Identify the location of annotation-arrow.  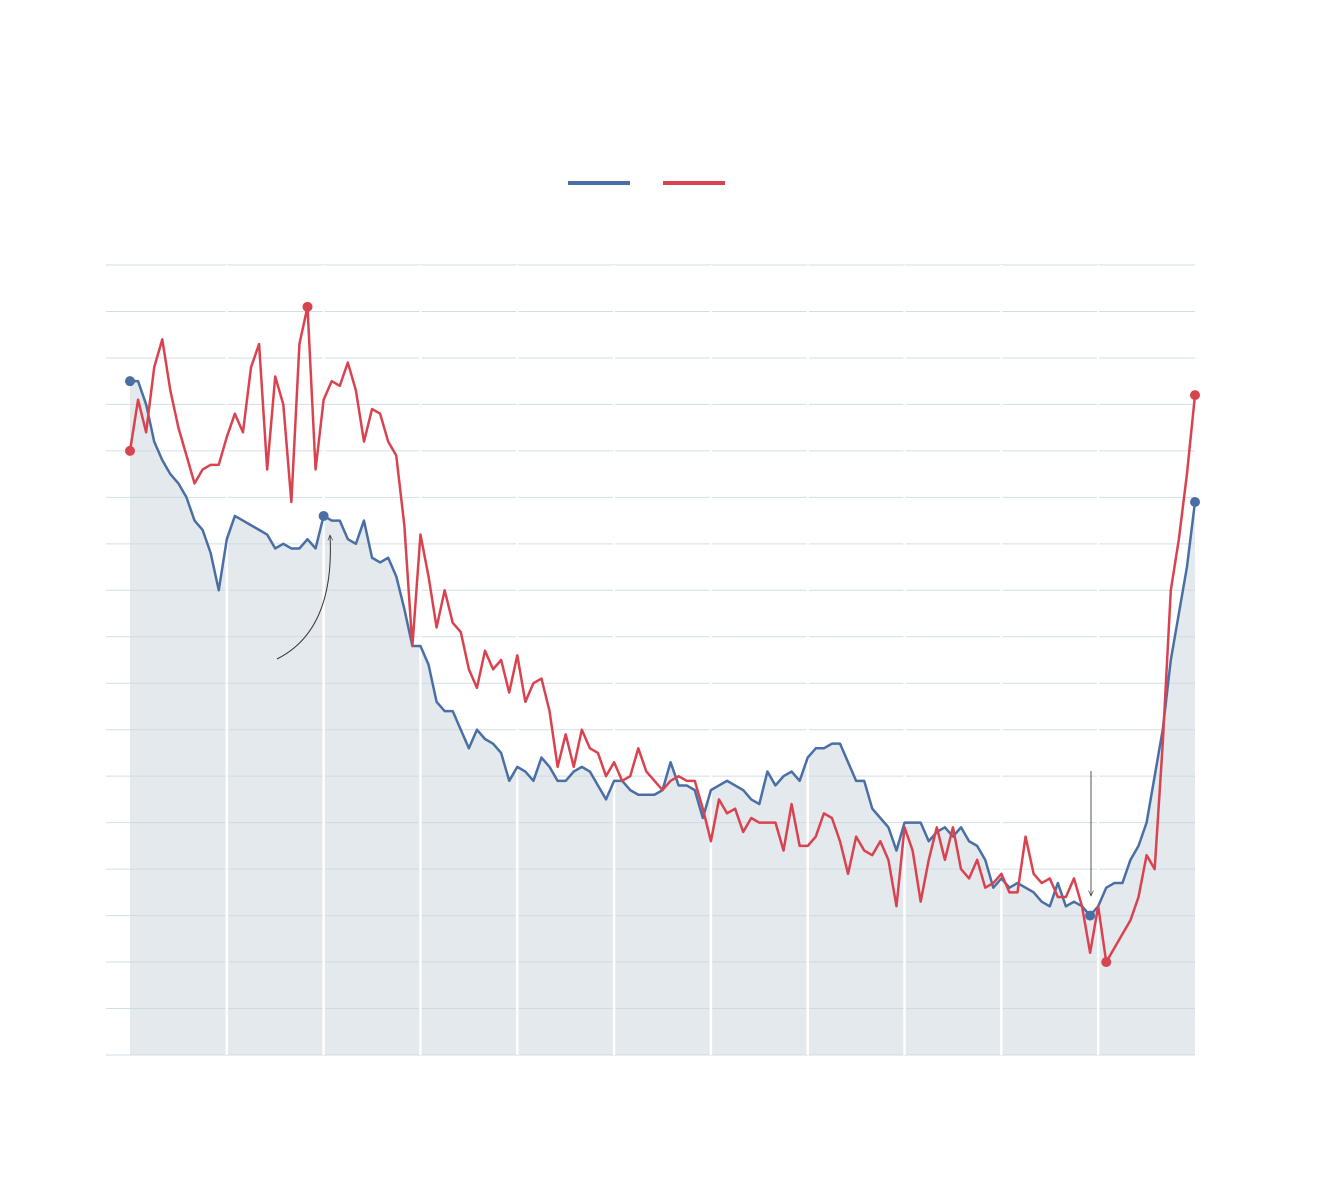
(303, 597).